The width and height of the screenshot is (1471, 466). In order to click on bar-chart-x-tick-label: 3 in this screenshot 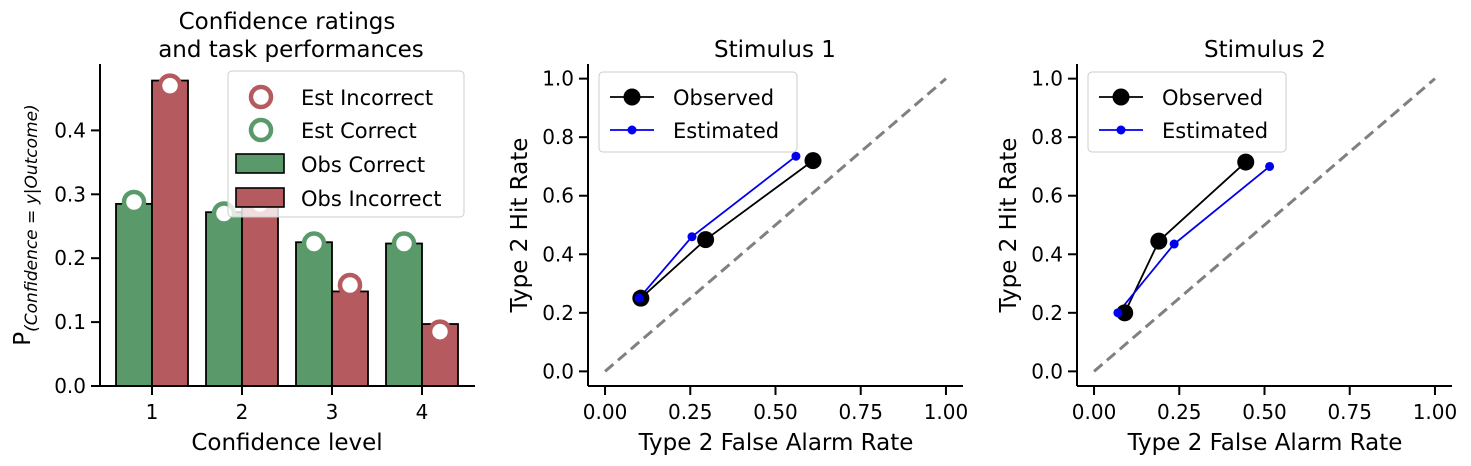, I will do `click(332, 412)`.